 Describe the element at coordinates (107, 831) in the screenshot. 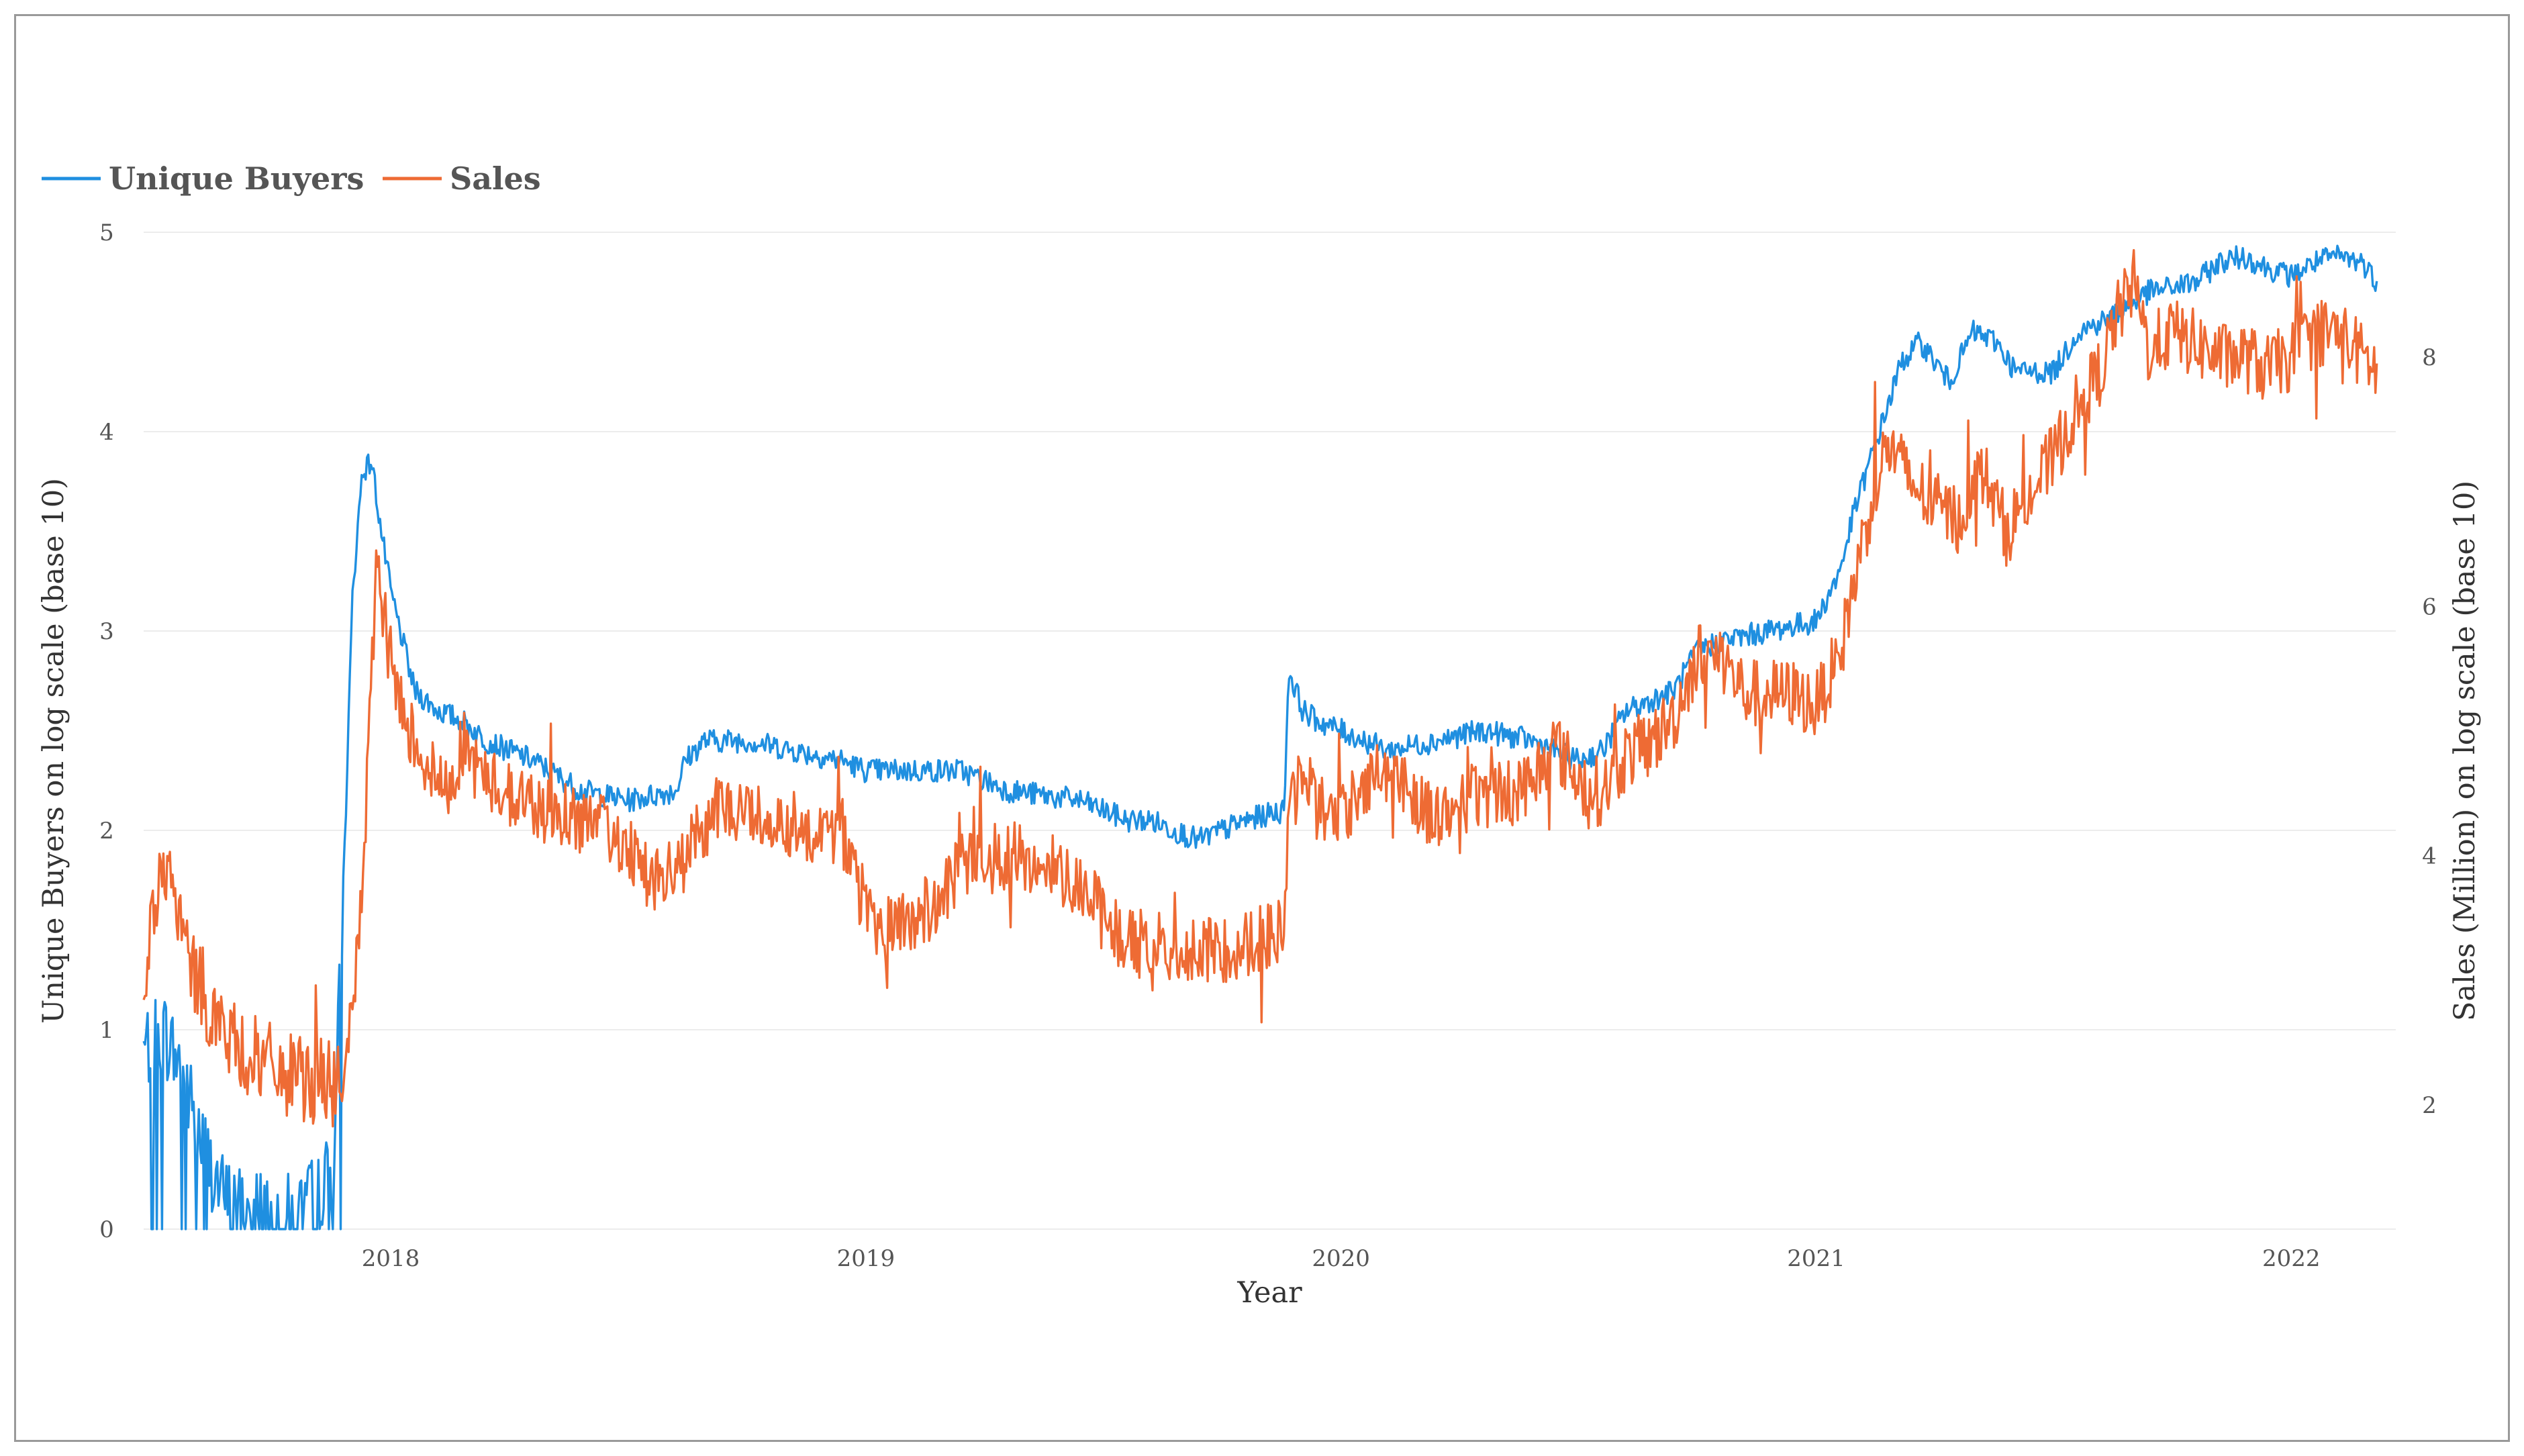

I see `left-y-tick-2: 2` at that location.